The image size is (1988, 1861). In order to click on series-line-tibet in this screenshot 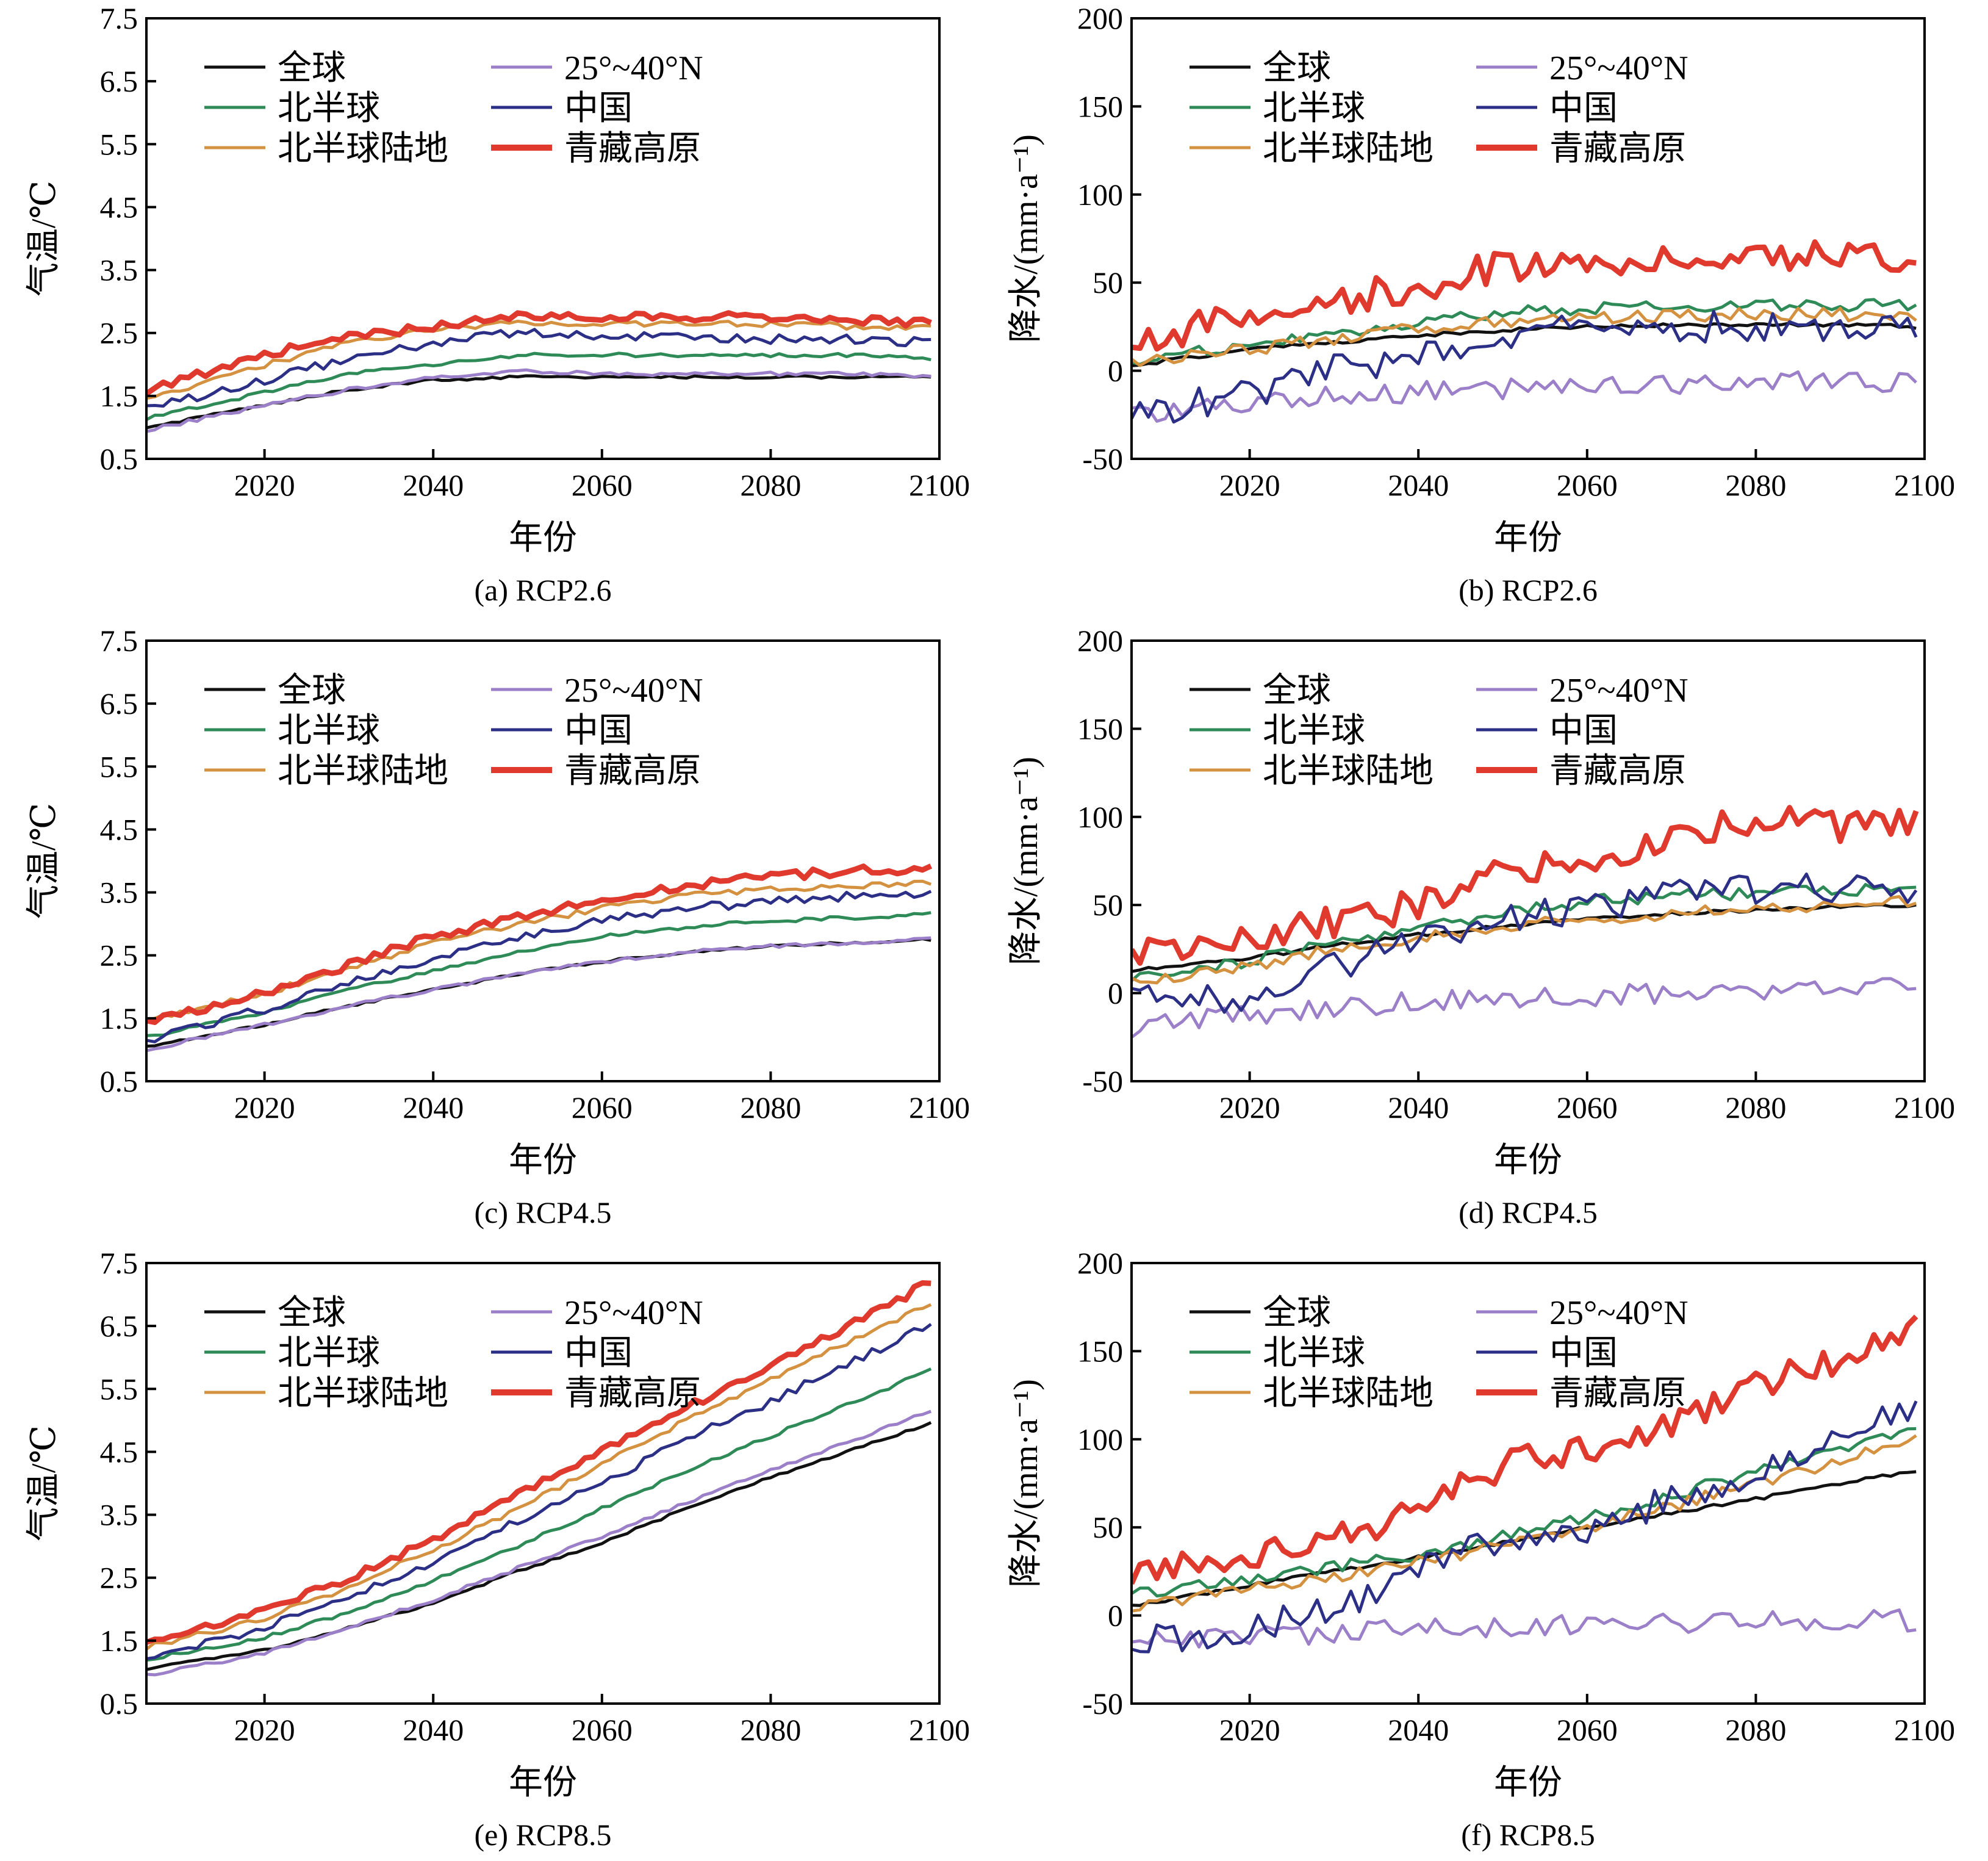, I will do `click(538, 1462)`.